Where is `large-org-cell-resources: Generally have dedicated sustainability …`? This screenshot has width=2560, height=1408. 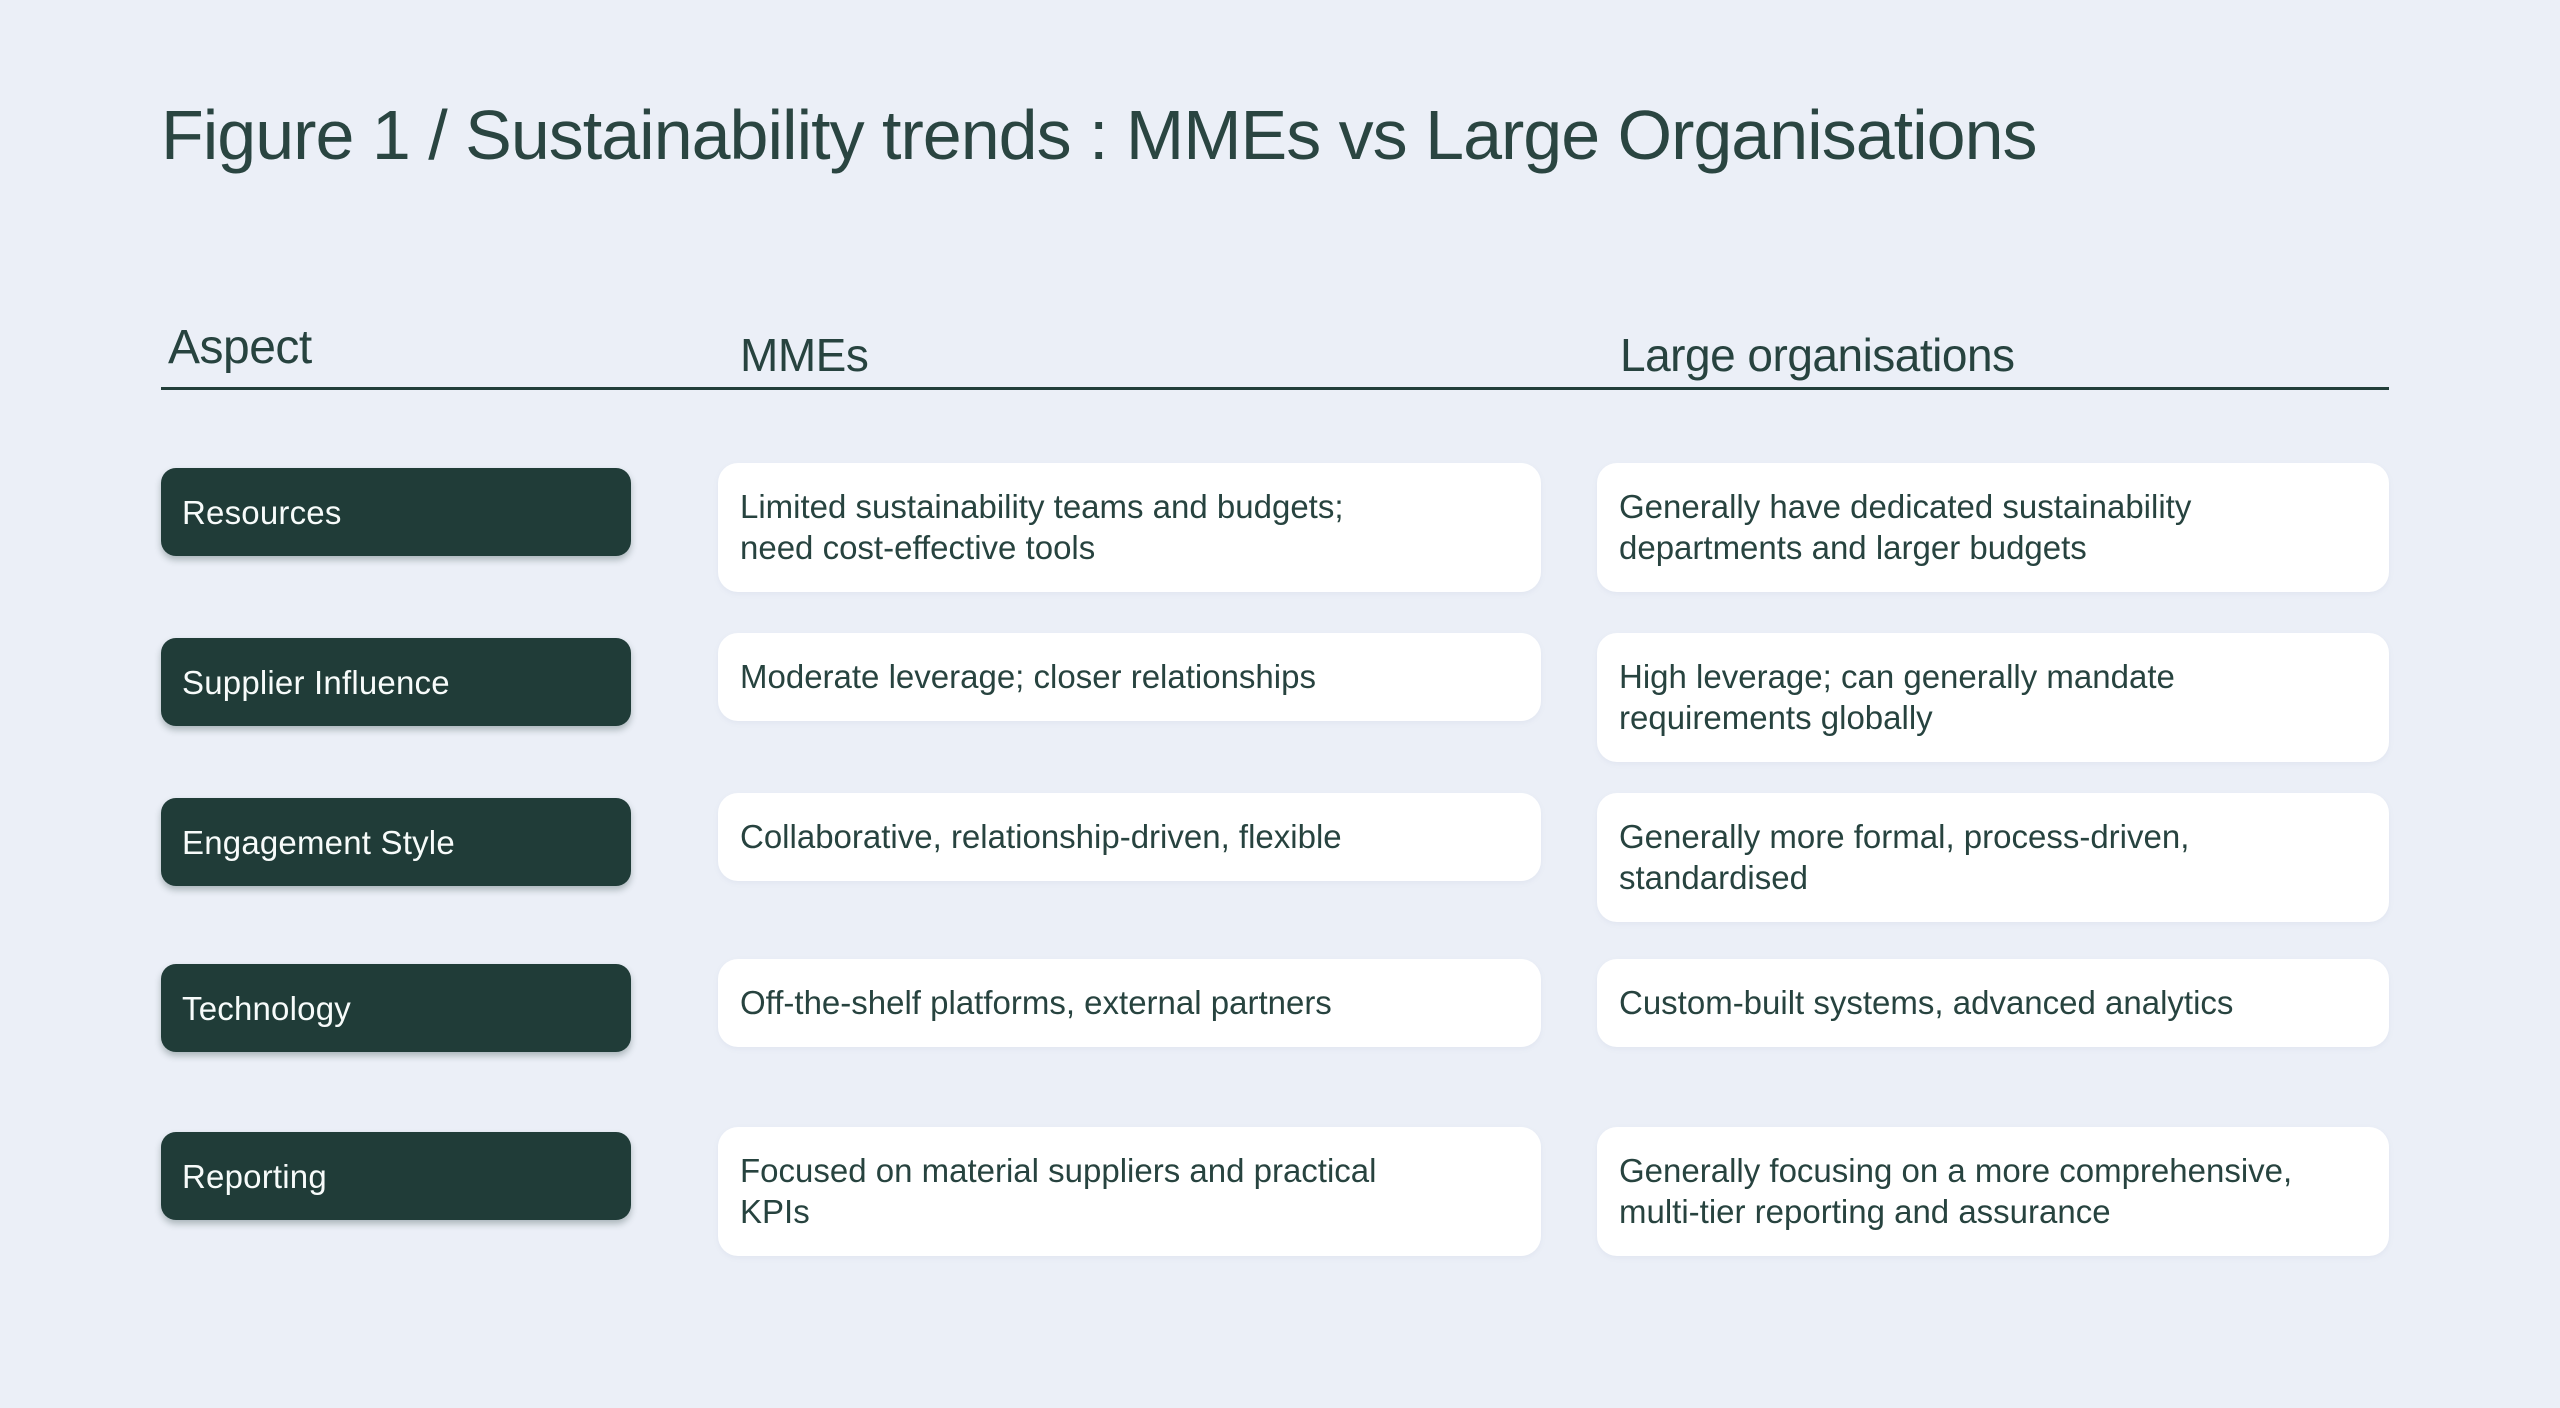
large-org-cell-resources: Generally have dedicated sustainability … is located at coordinates (1993, 527).